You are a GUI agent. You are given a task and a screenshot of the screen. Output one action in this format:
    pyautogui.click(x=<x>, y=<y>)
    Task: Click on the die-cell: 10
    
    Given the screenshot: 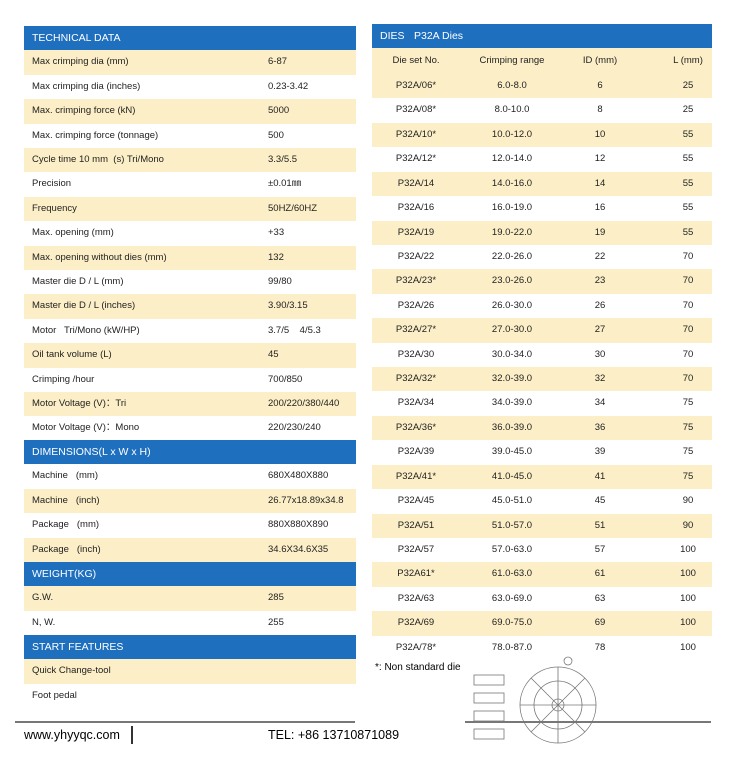 What is the action you would take?
    pyautogui.click(x=600, y=134)
    